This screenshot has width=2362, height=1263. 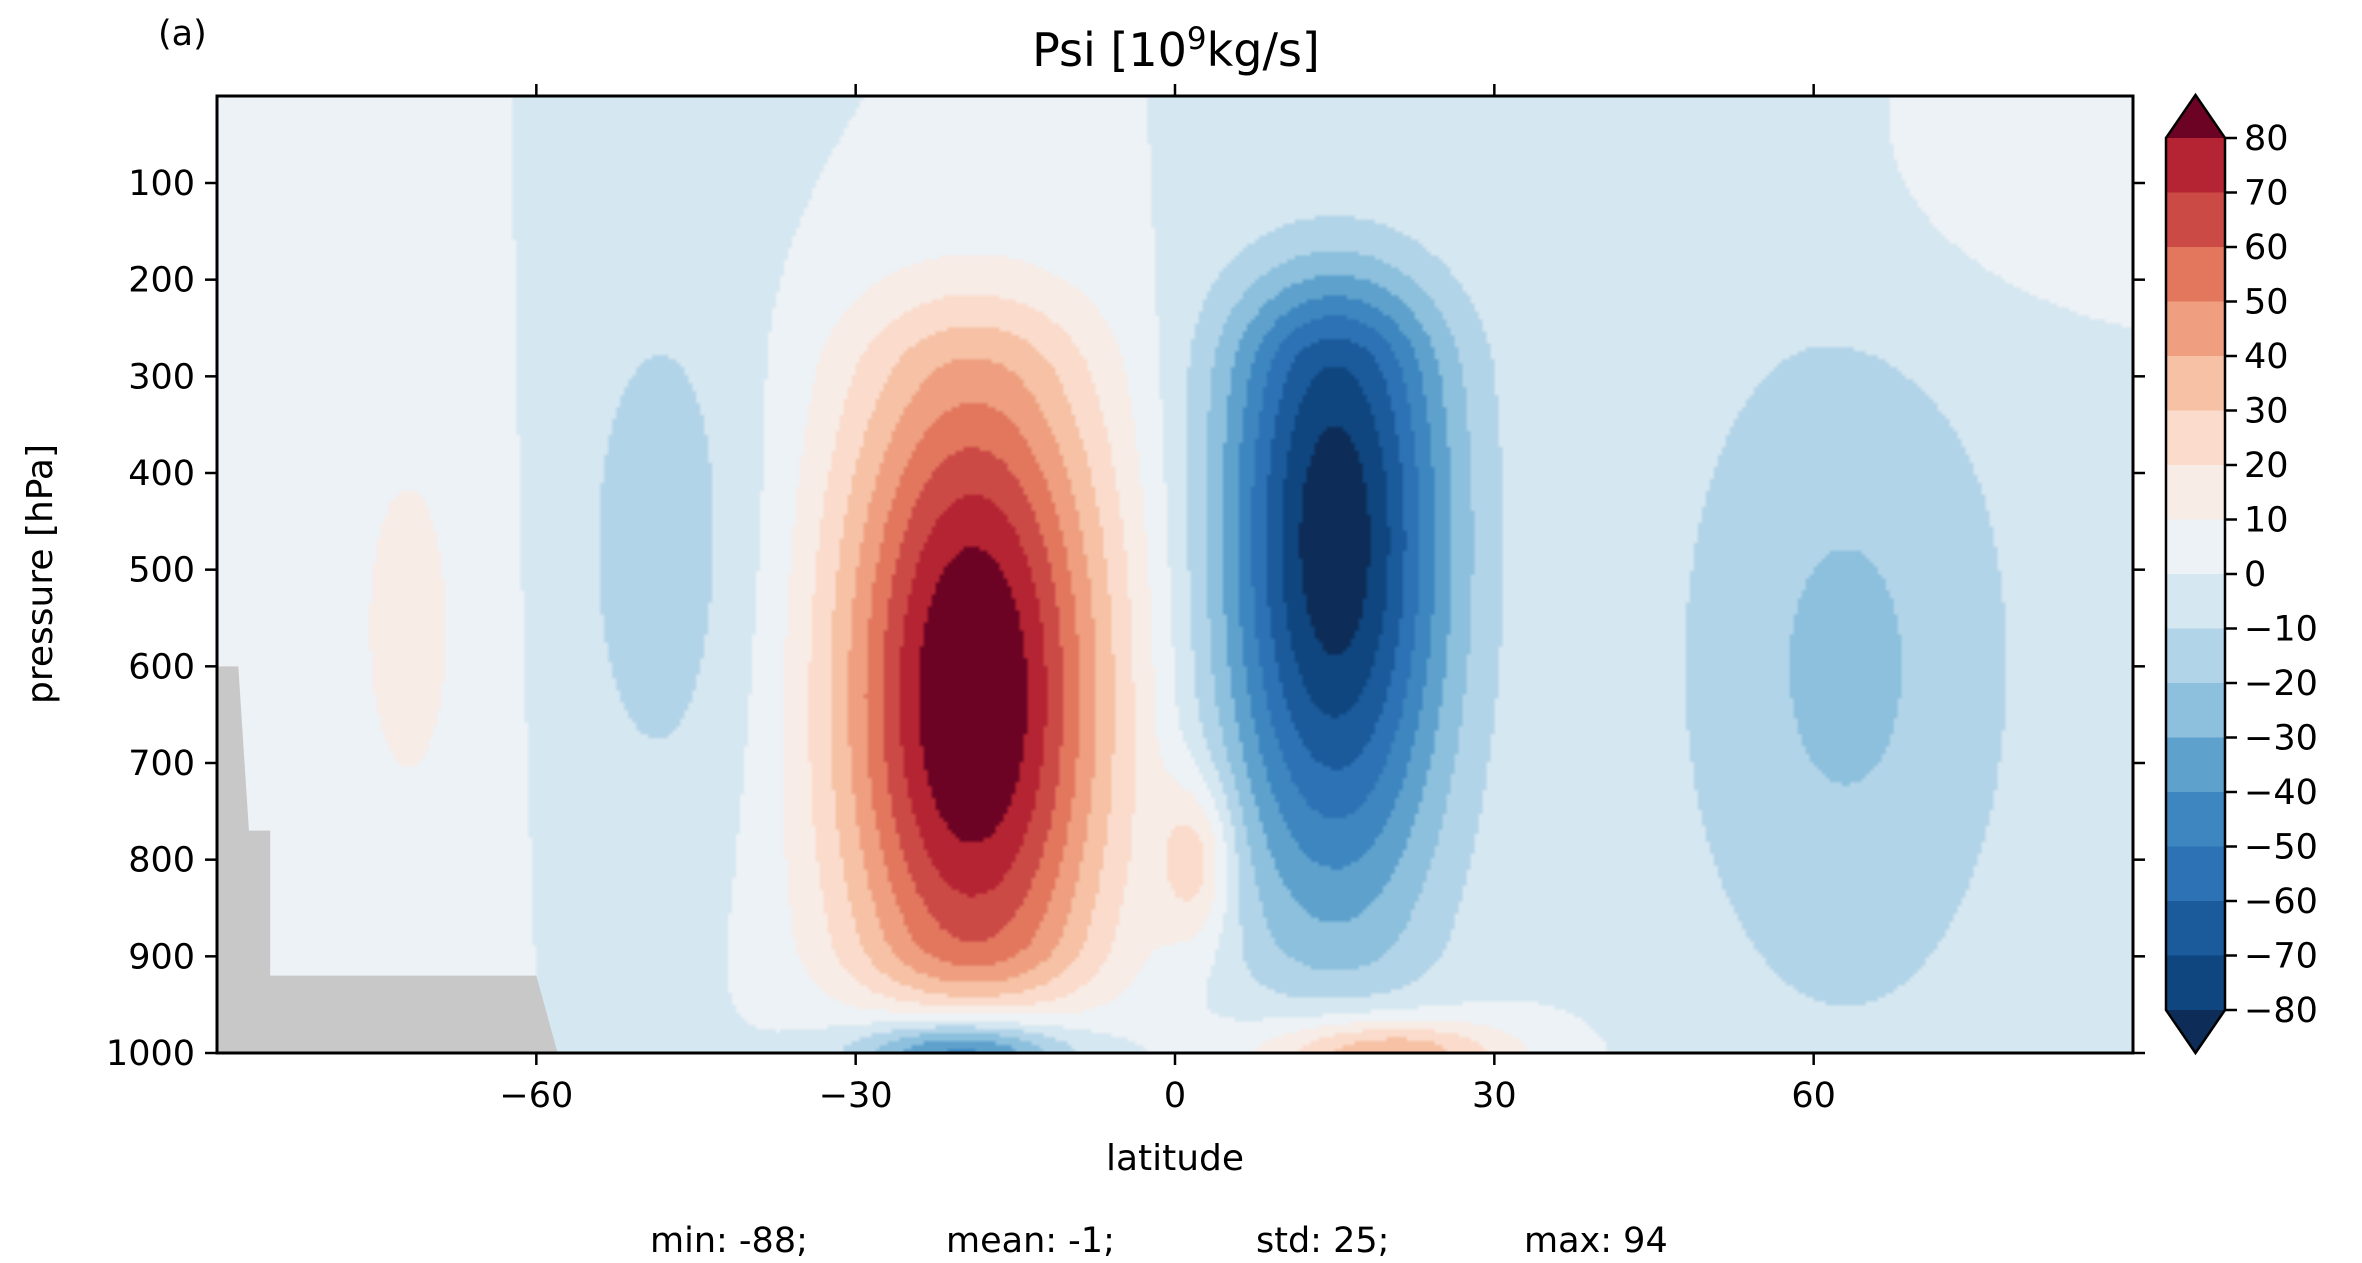 I want to click on y-axis-label: pressure [hPa], so click(x=40, y=574).